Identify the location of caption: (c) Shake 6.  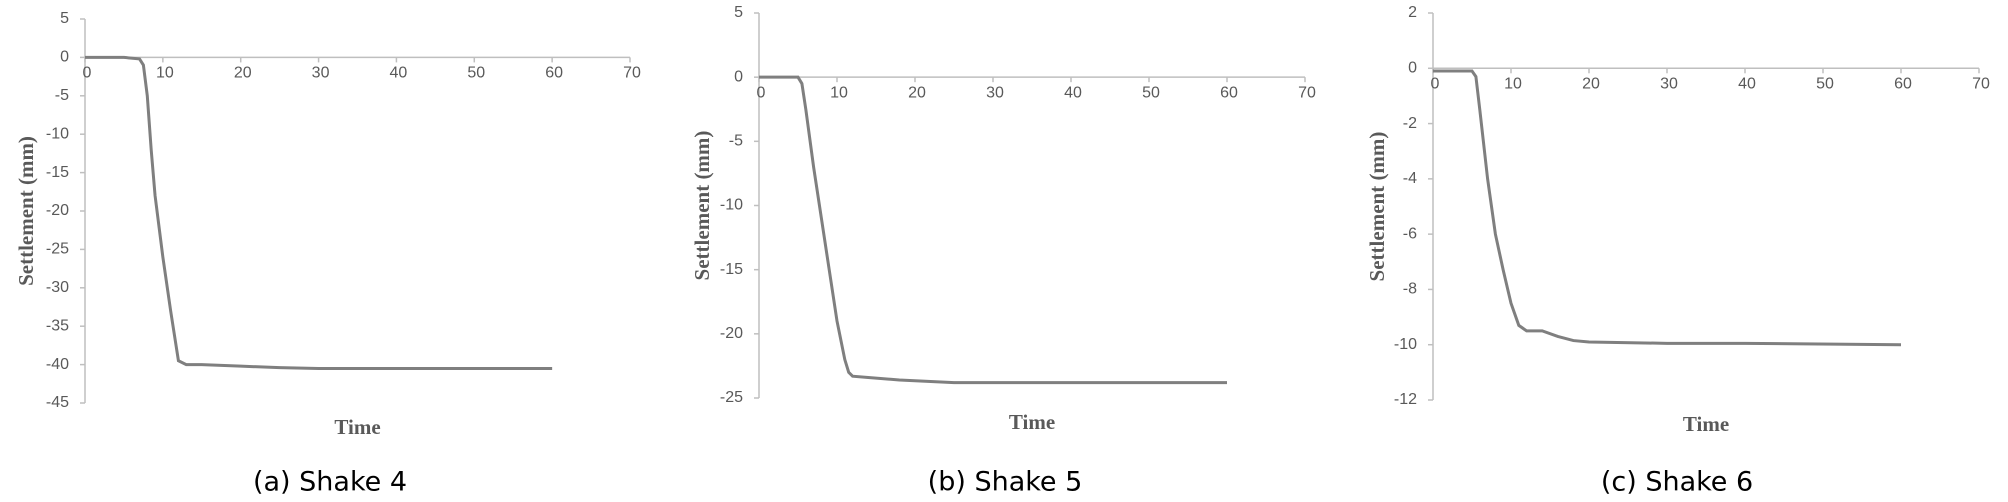
(1677, 482).